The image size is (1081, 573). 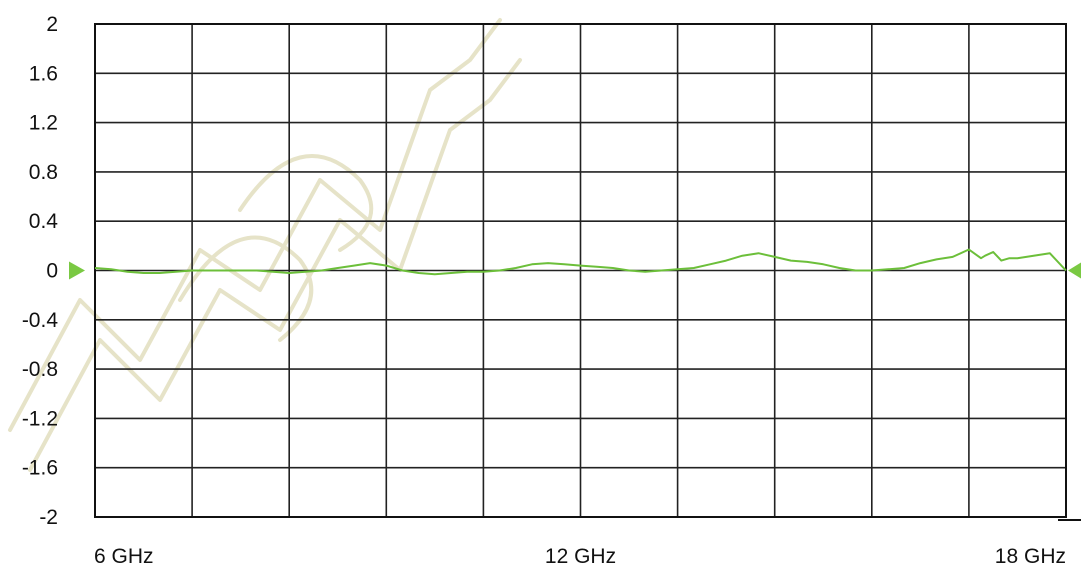 What do you see at coordinates (40, 320) in the screenshot?
I see `y-tick-label: -0.4` at bounding box center [40, 320].